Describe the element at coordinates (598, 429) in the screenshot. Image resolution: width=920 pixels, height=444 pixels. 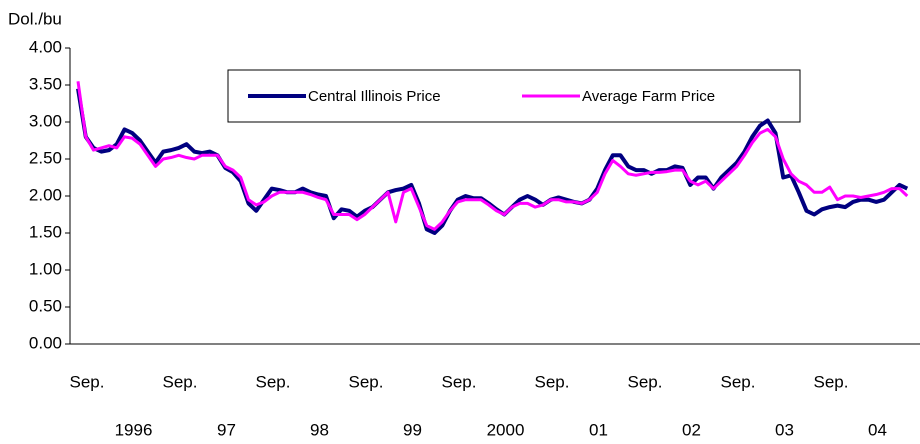
I see `year-label: 01` at that location.